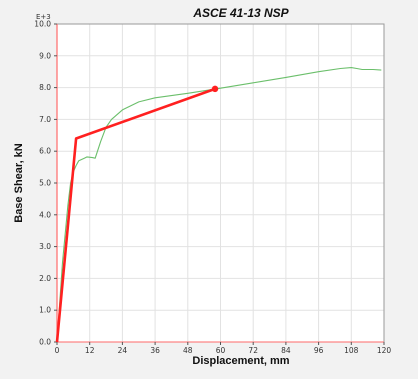 The image size is (418, 379). Describe the element at coordinates (188, 350) in the screenshot. I see `x-tick-label: 48` at that location.